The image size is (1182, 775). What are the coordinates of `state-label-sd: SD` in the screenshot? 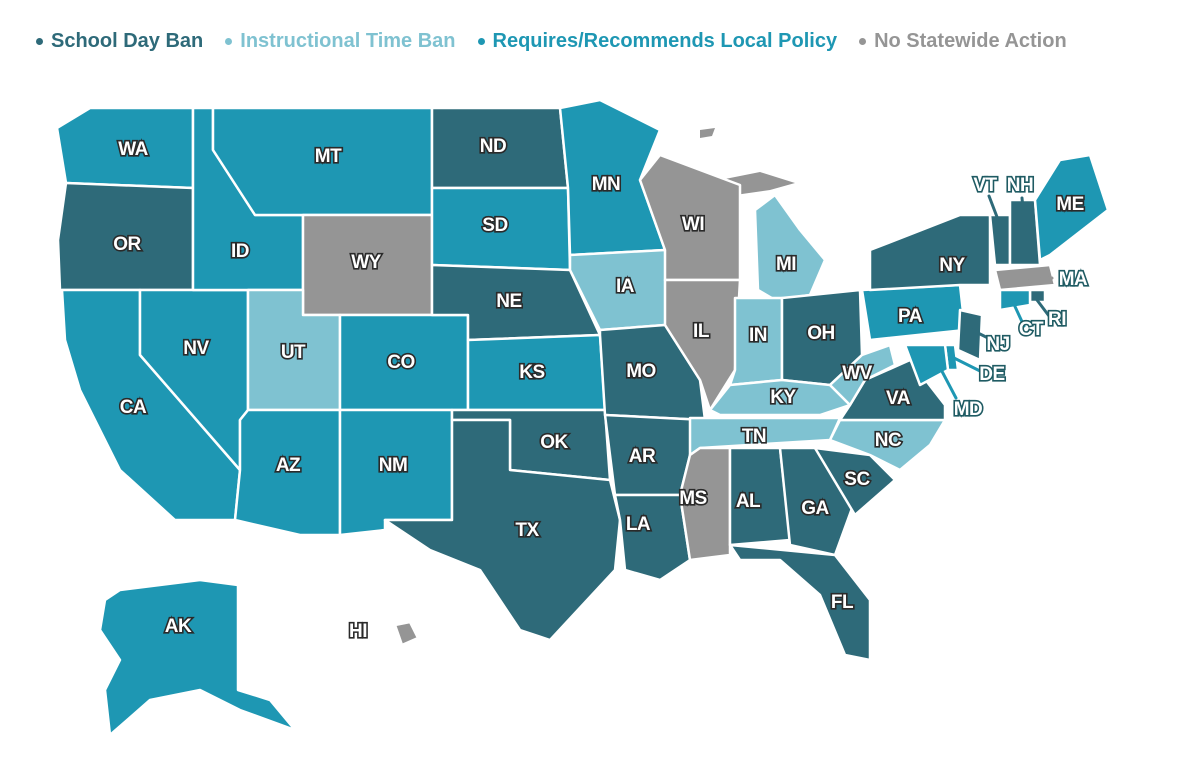 It's located at (494, 225).